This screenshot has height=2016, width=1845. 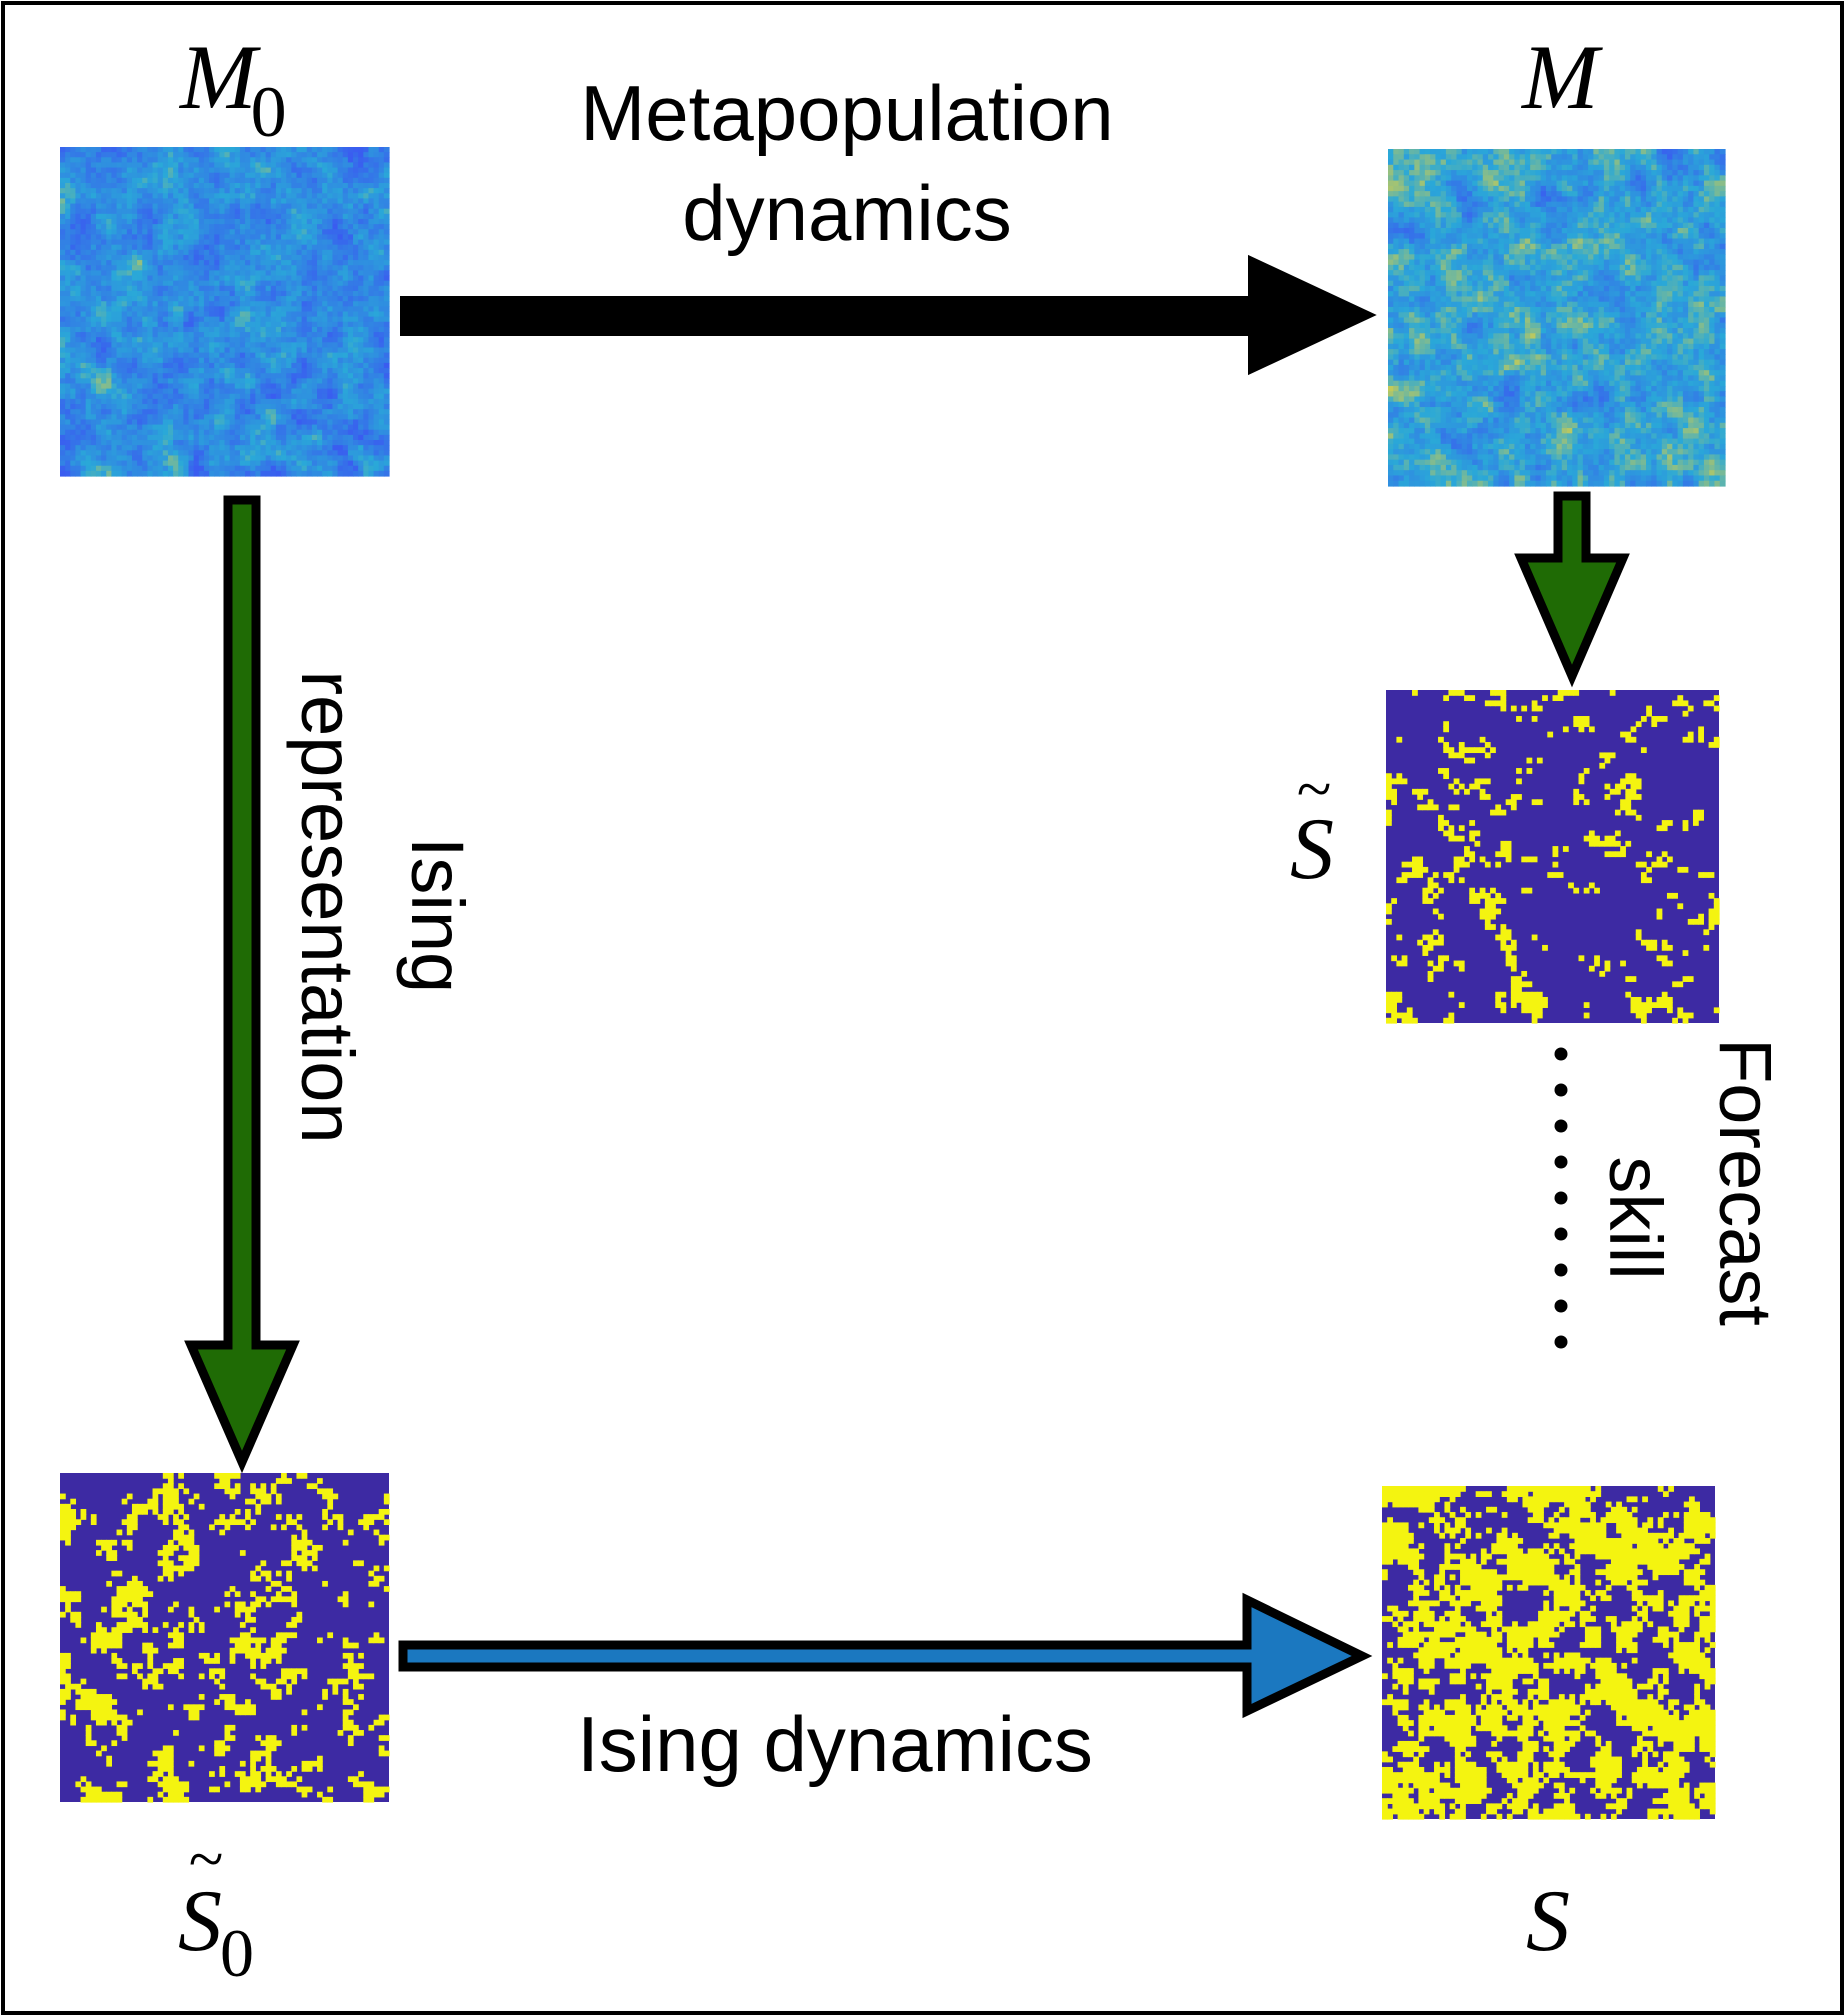 I want to click on label-M: M, so click(x=1561, y=77).